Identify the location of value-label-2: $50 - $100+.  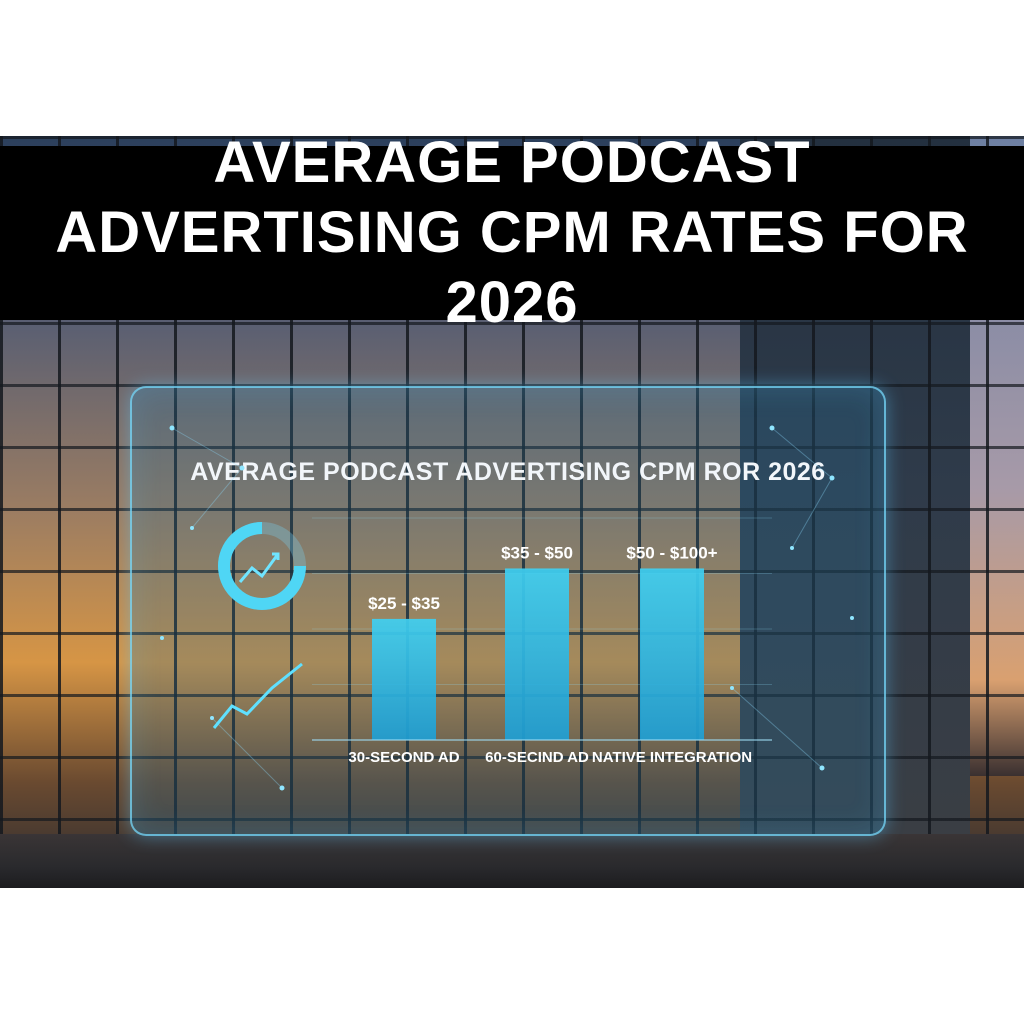
(671, 552).